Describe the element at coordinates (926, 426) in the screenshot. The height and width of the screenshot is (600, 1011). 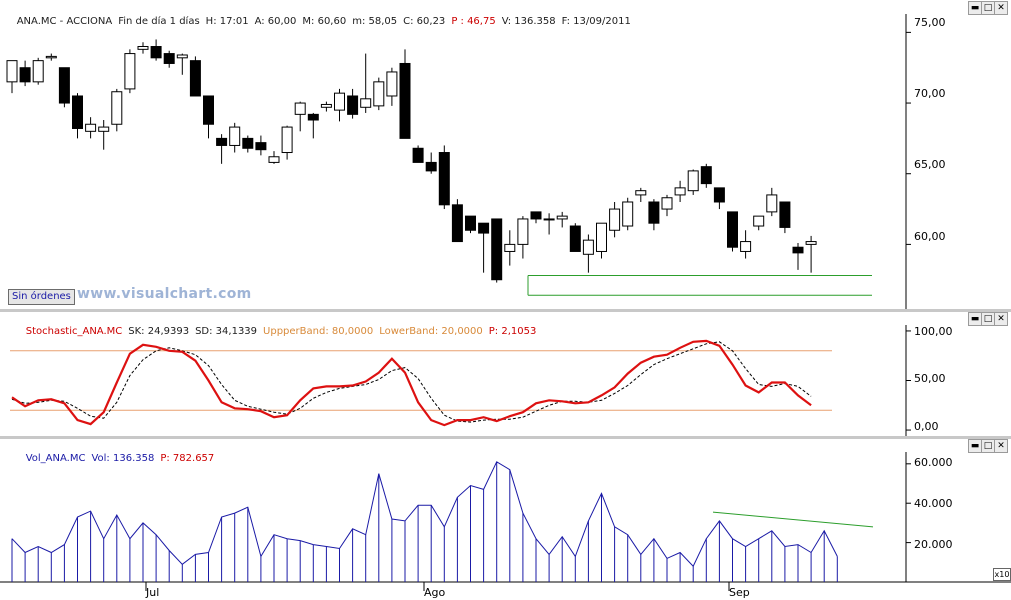
I see `stoch-ytick-label: 0,00` at that location.